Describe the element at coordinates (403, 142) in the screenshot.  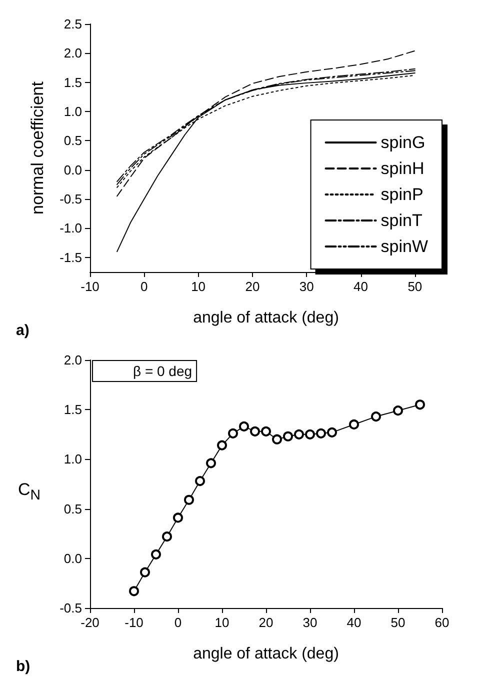
I see `legend-label: spinG` at that location.